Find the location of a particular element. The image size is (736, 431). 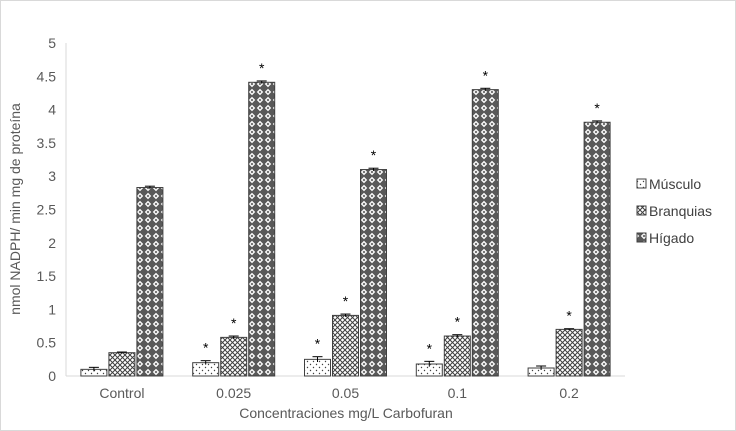

legend-item: Hígado is located at coordinates (665, 238).